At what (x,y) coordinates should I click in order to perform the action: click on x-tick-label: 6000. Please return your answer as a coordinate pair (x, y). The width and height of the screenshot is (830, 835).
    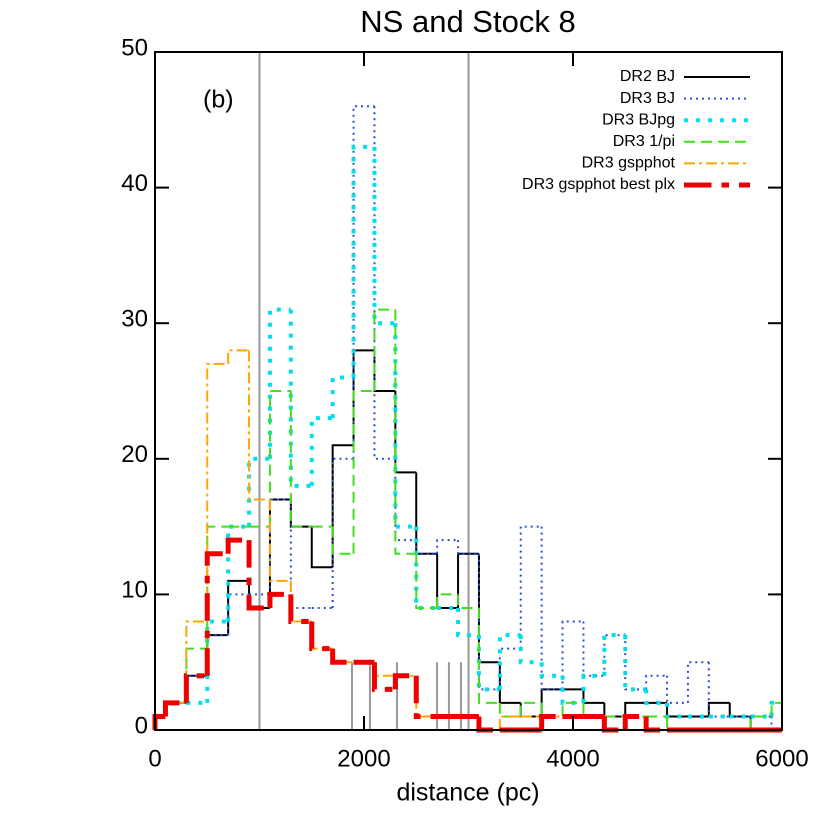
    Looking at the image, I should click on (781, 758).